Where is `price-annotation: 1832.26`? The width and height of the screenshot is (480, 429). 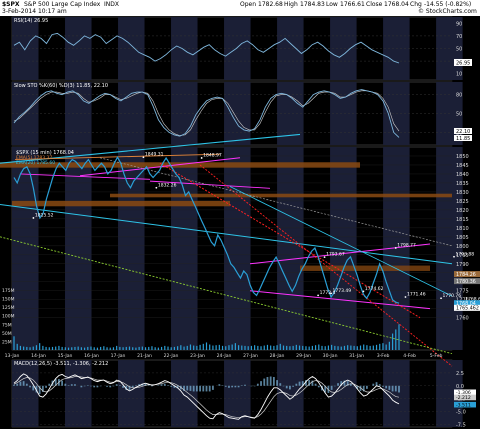
price-annotation: 1832.26 is located at coordinates (167, 185).